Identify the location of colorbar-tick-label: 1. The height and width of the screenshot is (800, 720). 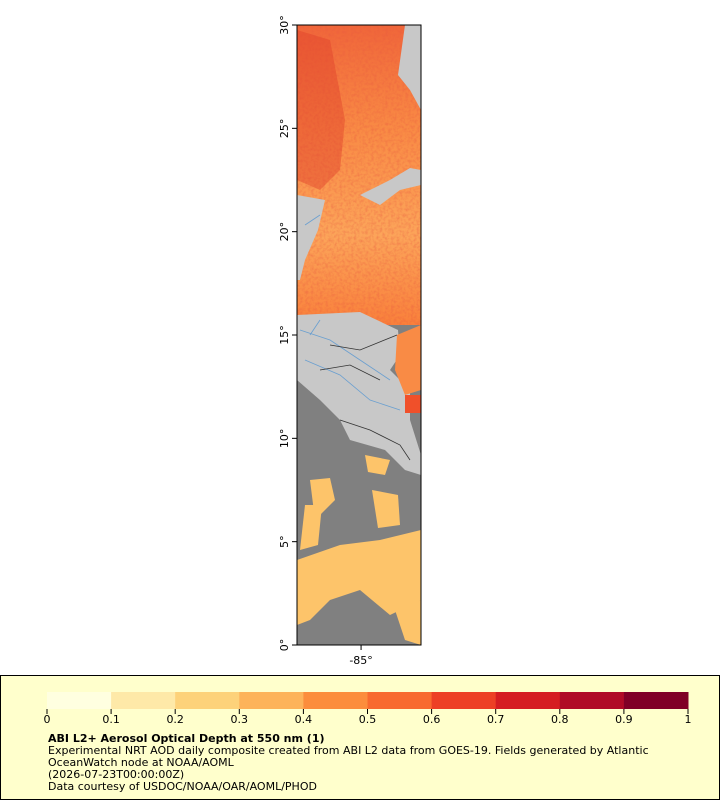
(688, 719).